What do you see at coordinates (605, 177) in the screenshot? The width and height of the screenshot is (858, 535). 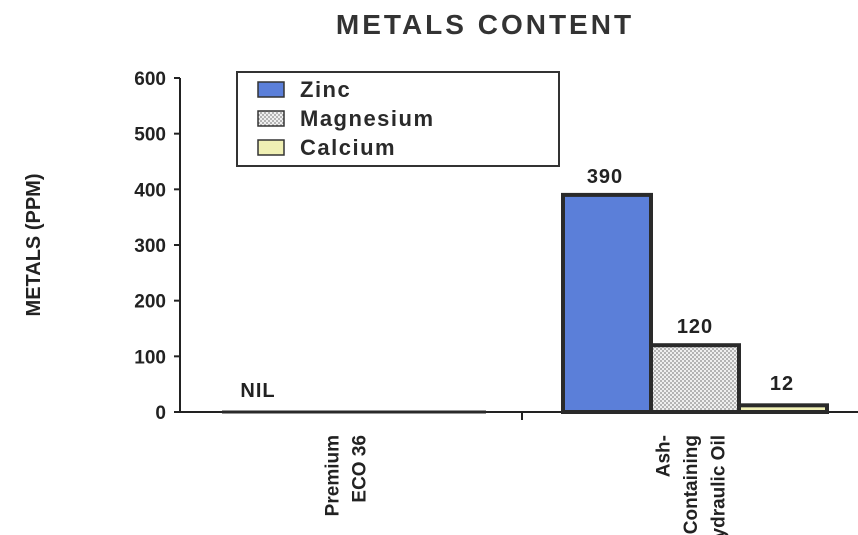 I see `data-label: 390` at bounding box center [605, 177].